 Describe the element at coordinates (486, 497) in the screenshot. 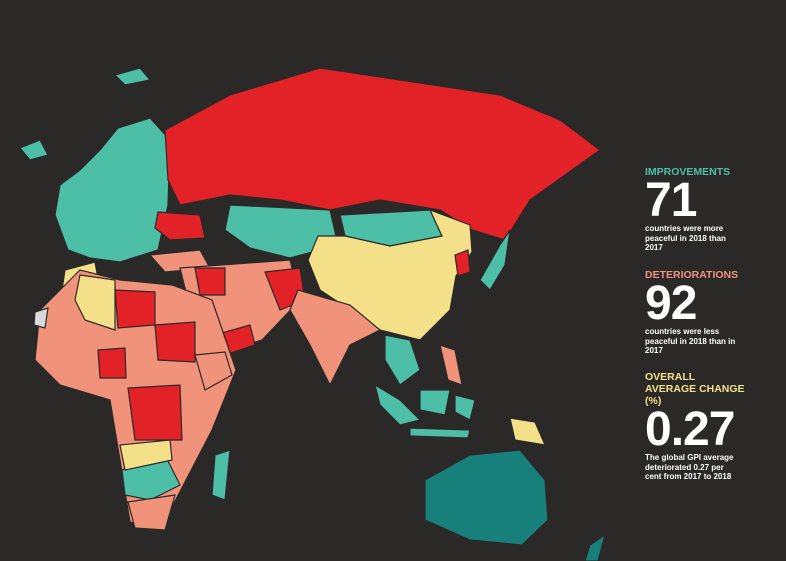

I see `region-australia` at that location.